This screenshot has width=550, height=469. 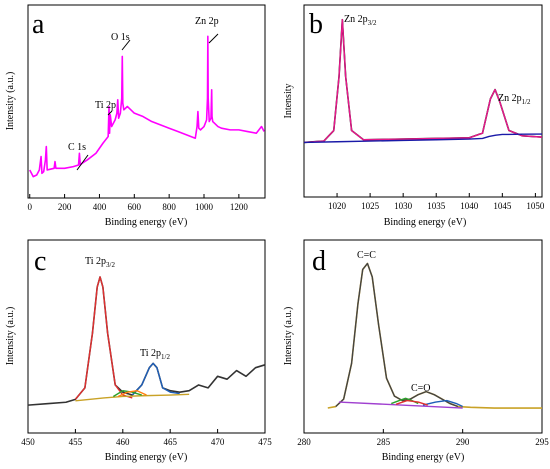 What do you see at coordinates (304, 442) in the screenshot?
I see `panel-d-xtick-label-0: 280` at bounding box center [304, 442].